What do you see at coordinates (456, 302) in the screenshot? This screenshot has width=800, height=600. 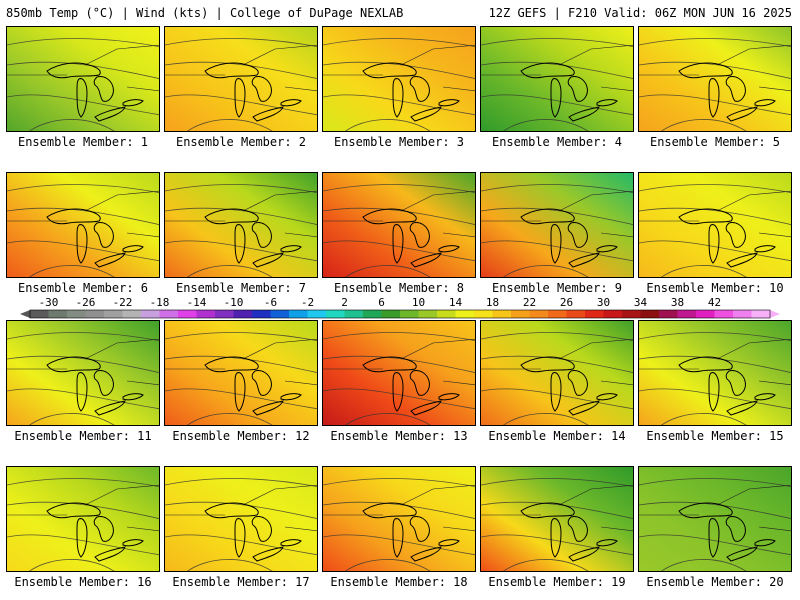 I see `colorbar-tick-label: 14` at bounding box center [456, 302].